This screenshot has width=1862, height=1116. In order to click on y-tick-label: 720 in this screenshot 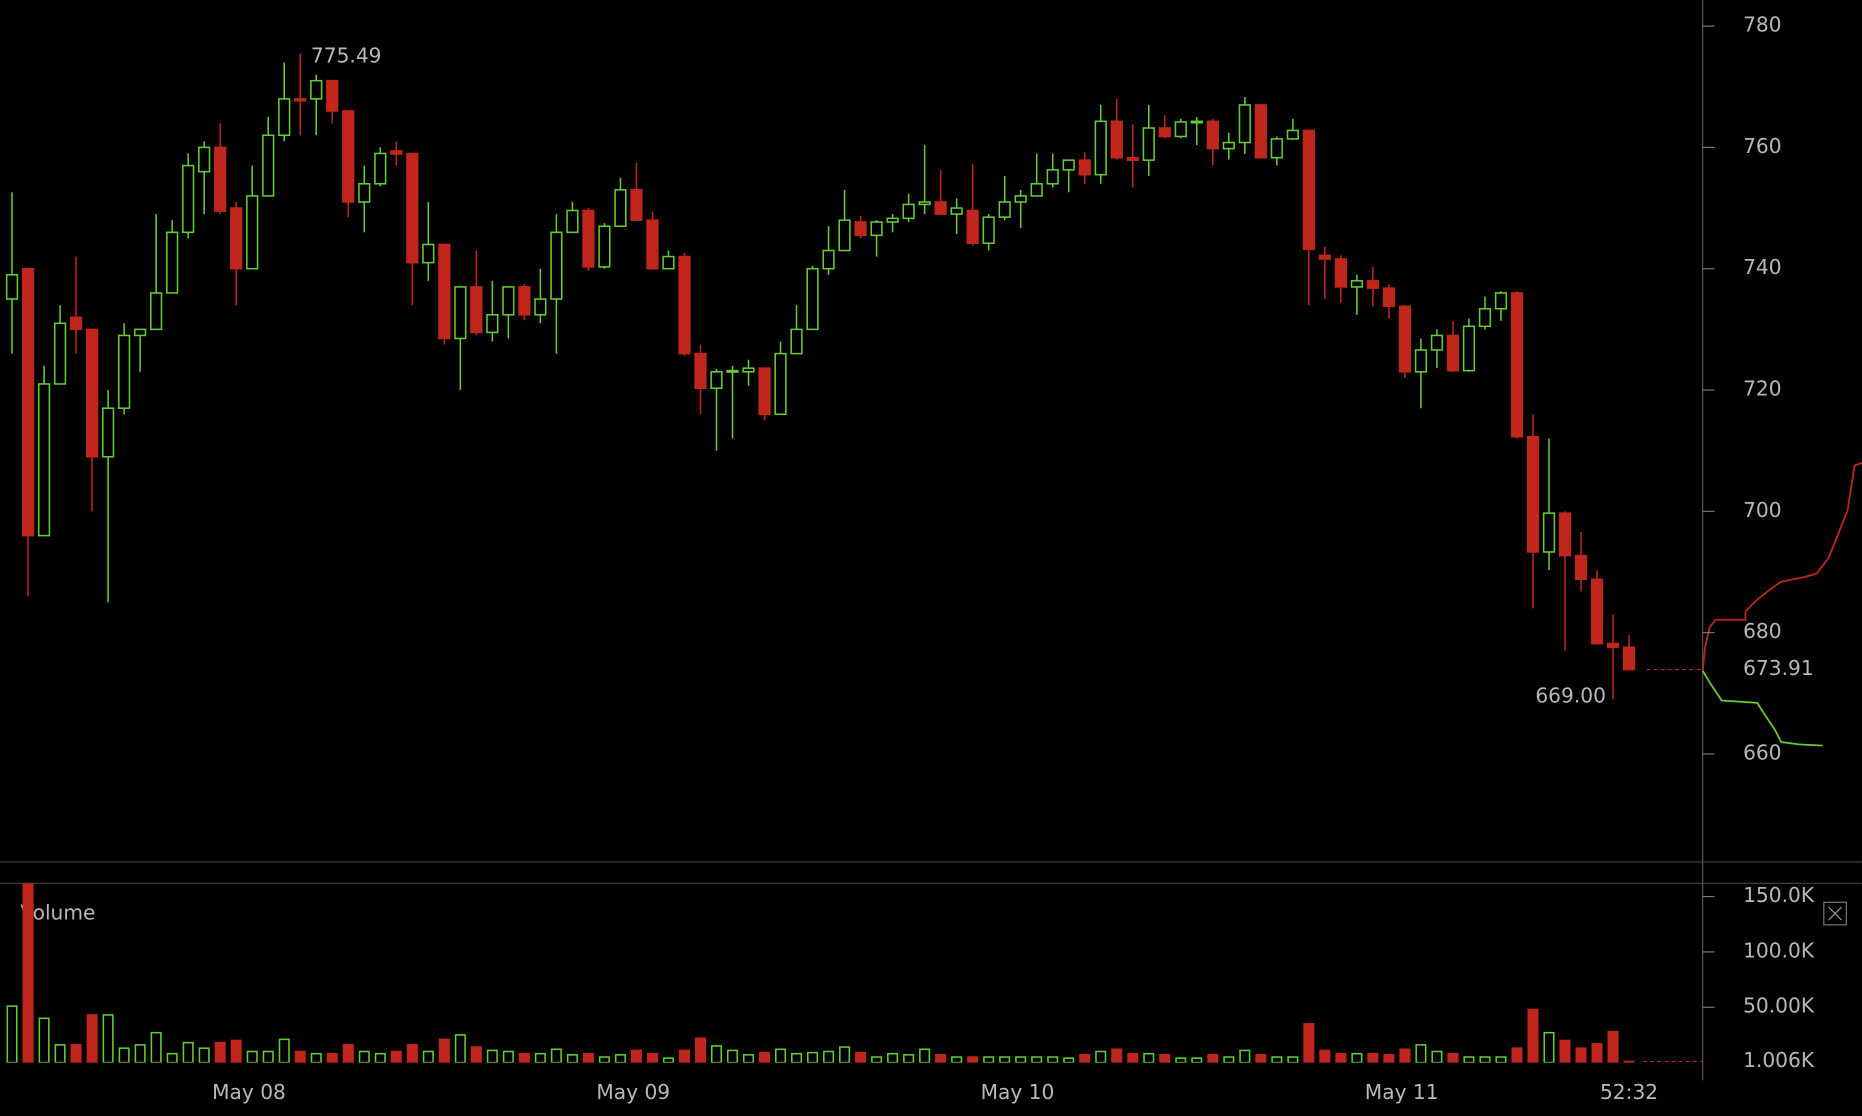, I will do `click(1762, 389)`.